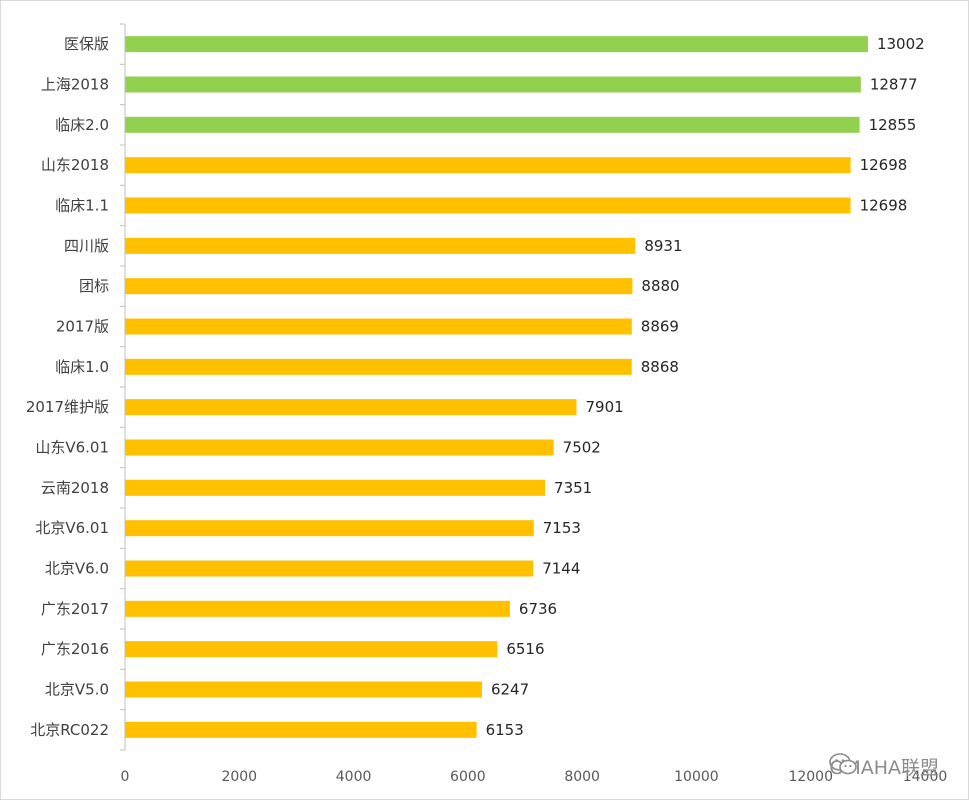  Describe the element at coordinates (525, 649) in the screenshot. I see `data-label: 6516` at that location.